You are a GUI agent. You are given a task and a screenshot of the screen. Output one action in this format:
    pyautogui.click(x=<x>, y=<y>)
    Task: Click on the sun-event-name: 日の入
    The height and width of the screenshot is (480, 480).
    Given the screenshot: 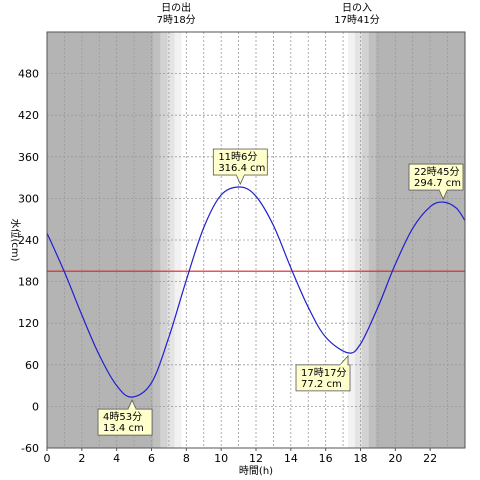 What is the action you would take?
    pyautogui.click(x=357, y=8)
    